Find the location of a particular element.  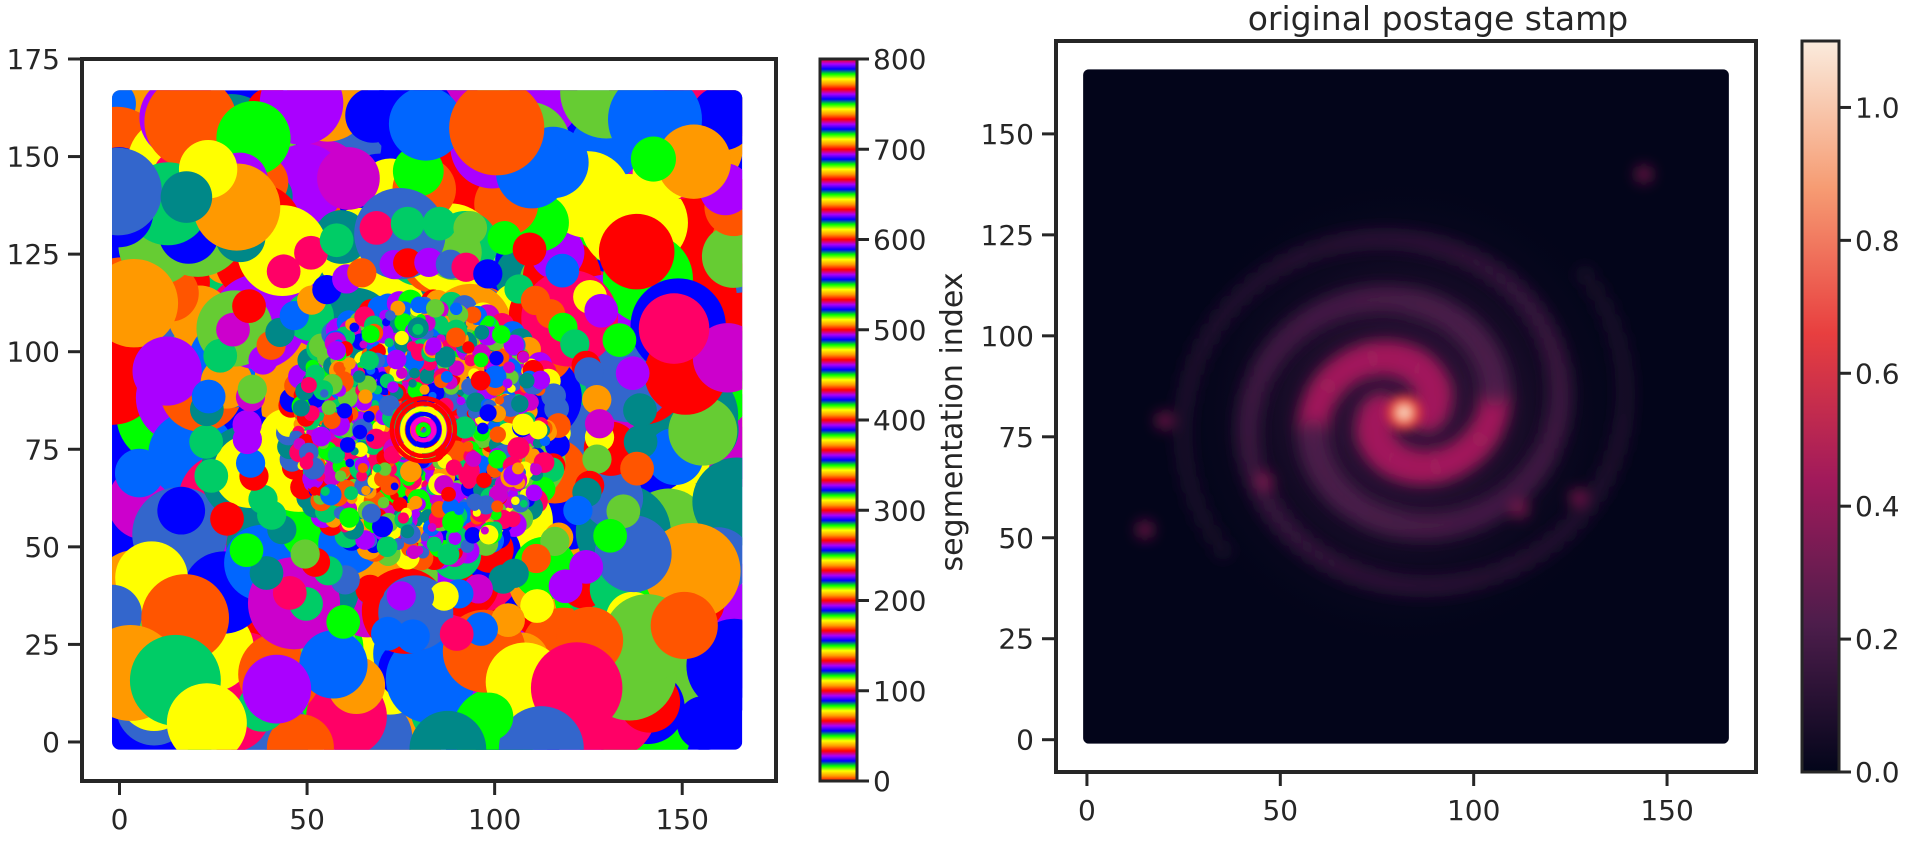

colorbar-tick-label: 0.2 is located at coordinates (1877, 639).